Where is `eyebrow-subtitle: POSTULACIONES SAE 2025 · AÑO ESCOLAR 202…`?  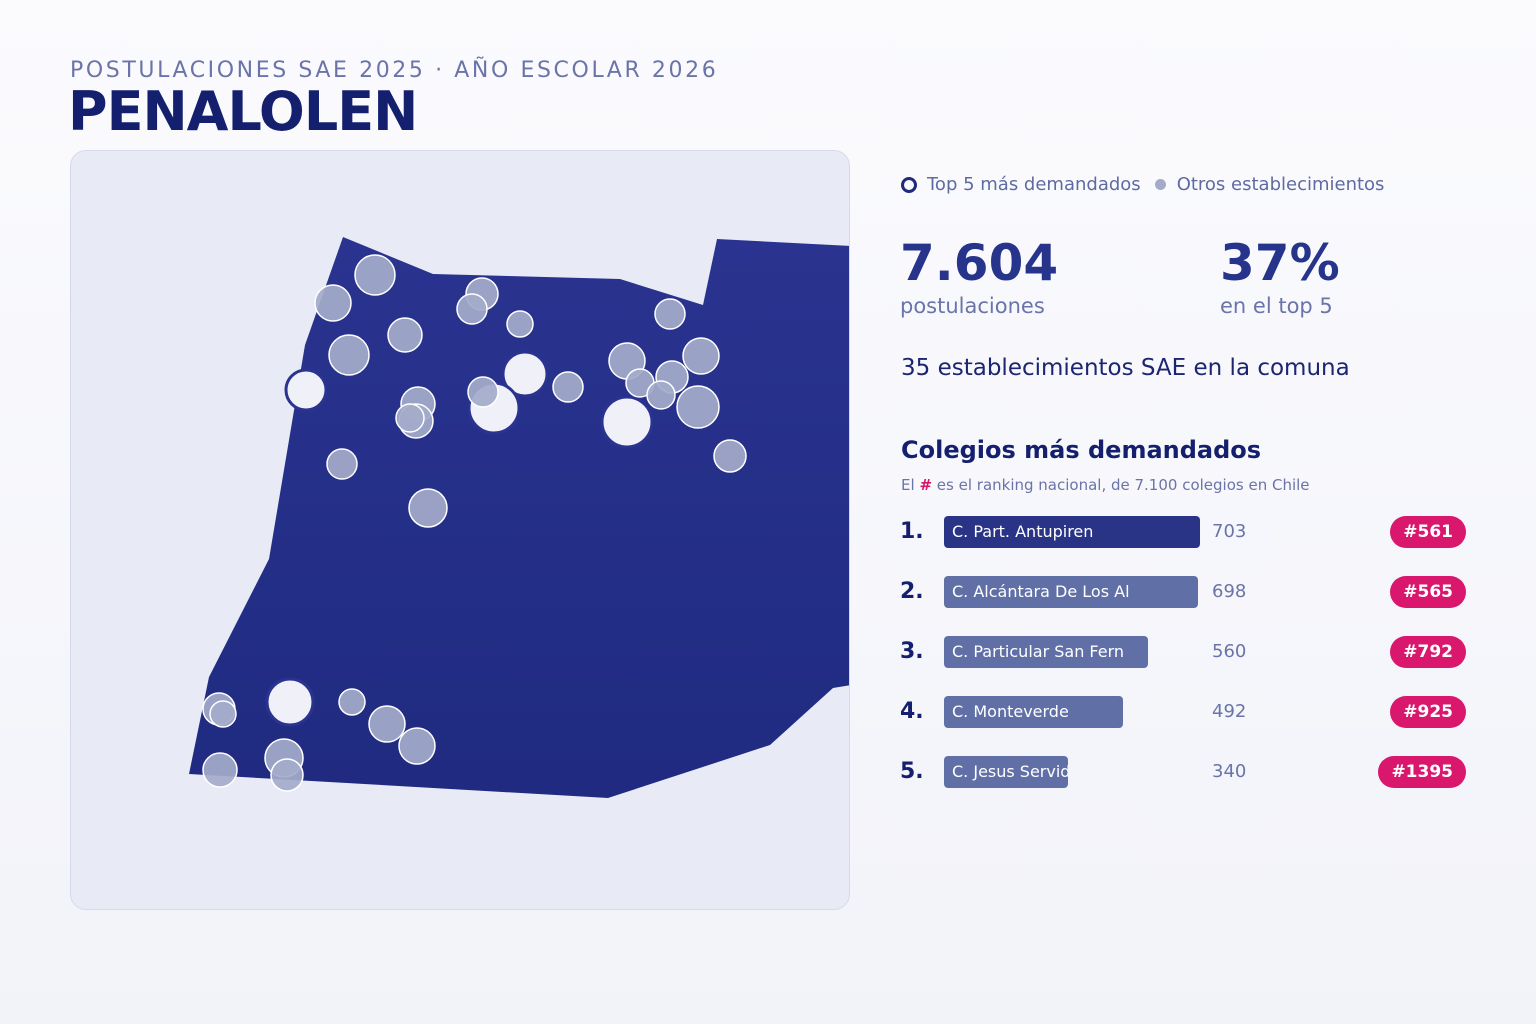 eyebrow-subtitle: POSTULACIONES SAE 2025 · AÑO ESCOLAR 202… is located at coordinates (394, 70).